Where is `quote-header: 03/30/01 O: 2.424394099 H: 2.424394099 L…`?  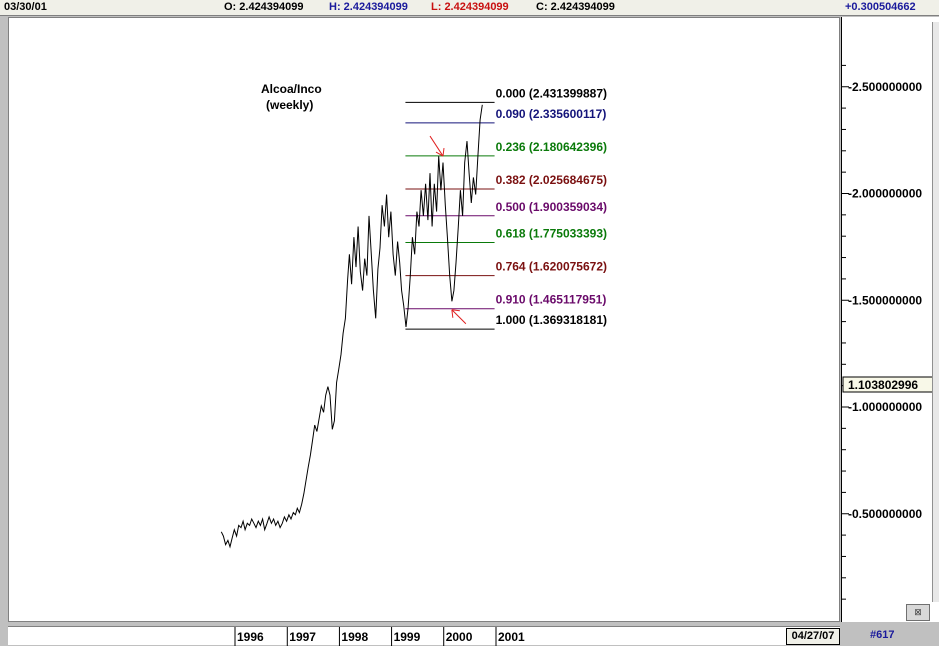 quote-header: 03/30/01 O: 2.424394099 H: 2.424394099 L… is located at coordinates (469, 8).